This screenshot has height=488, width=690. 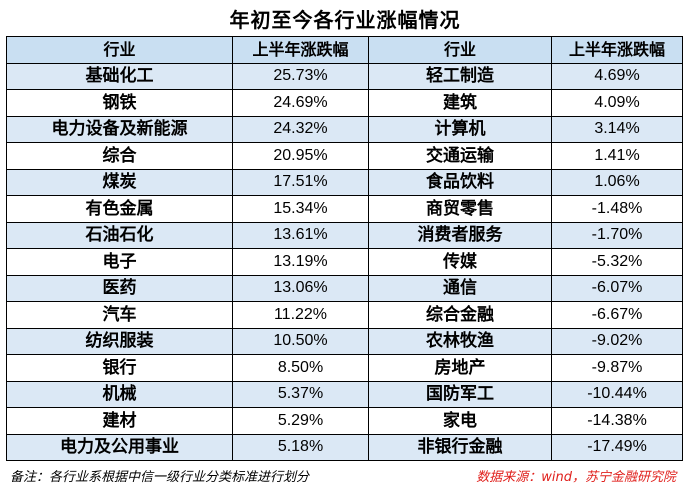 I want to click on right-change-cell: 1.06%, so click(x=617, y=182).